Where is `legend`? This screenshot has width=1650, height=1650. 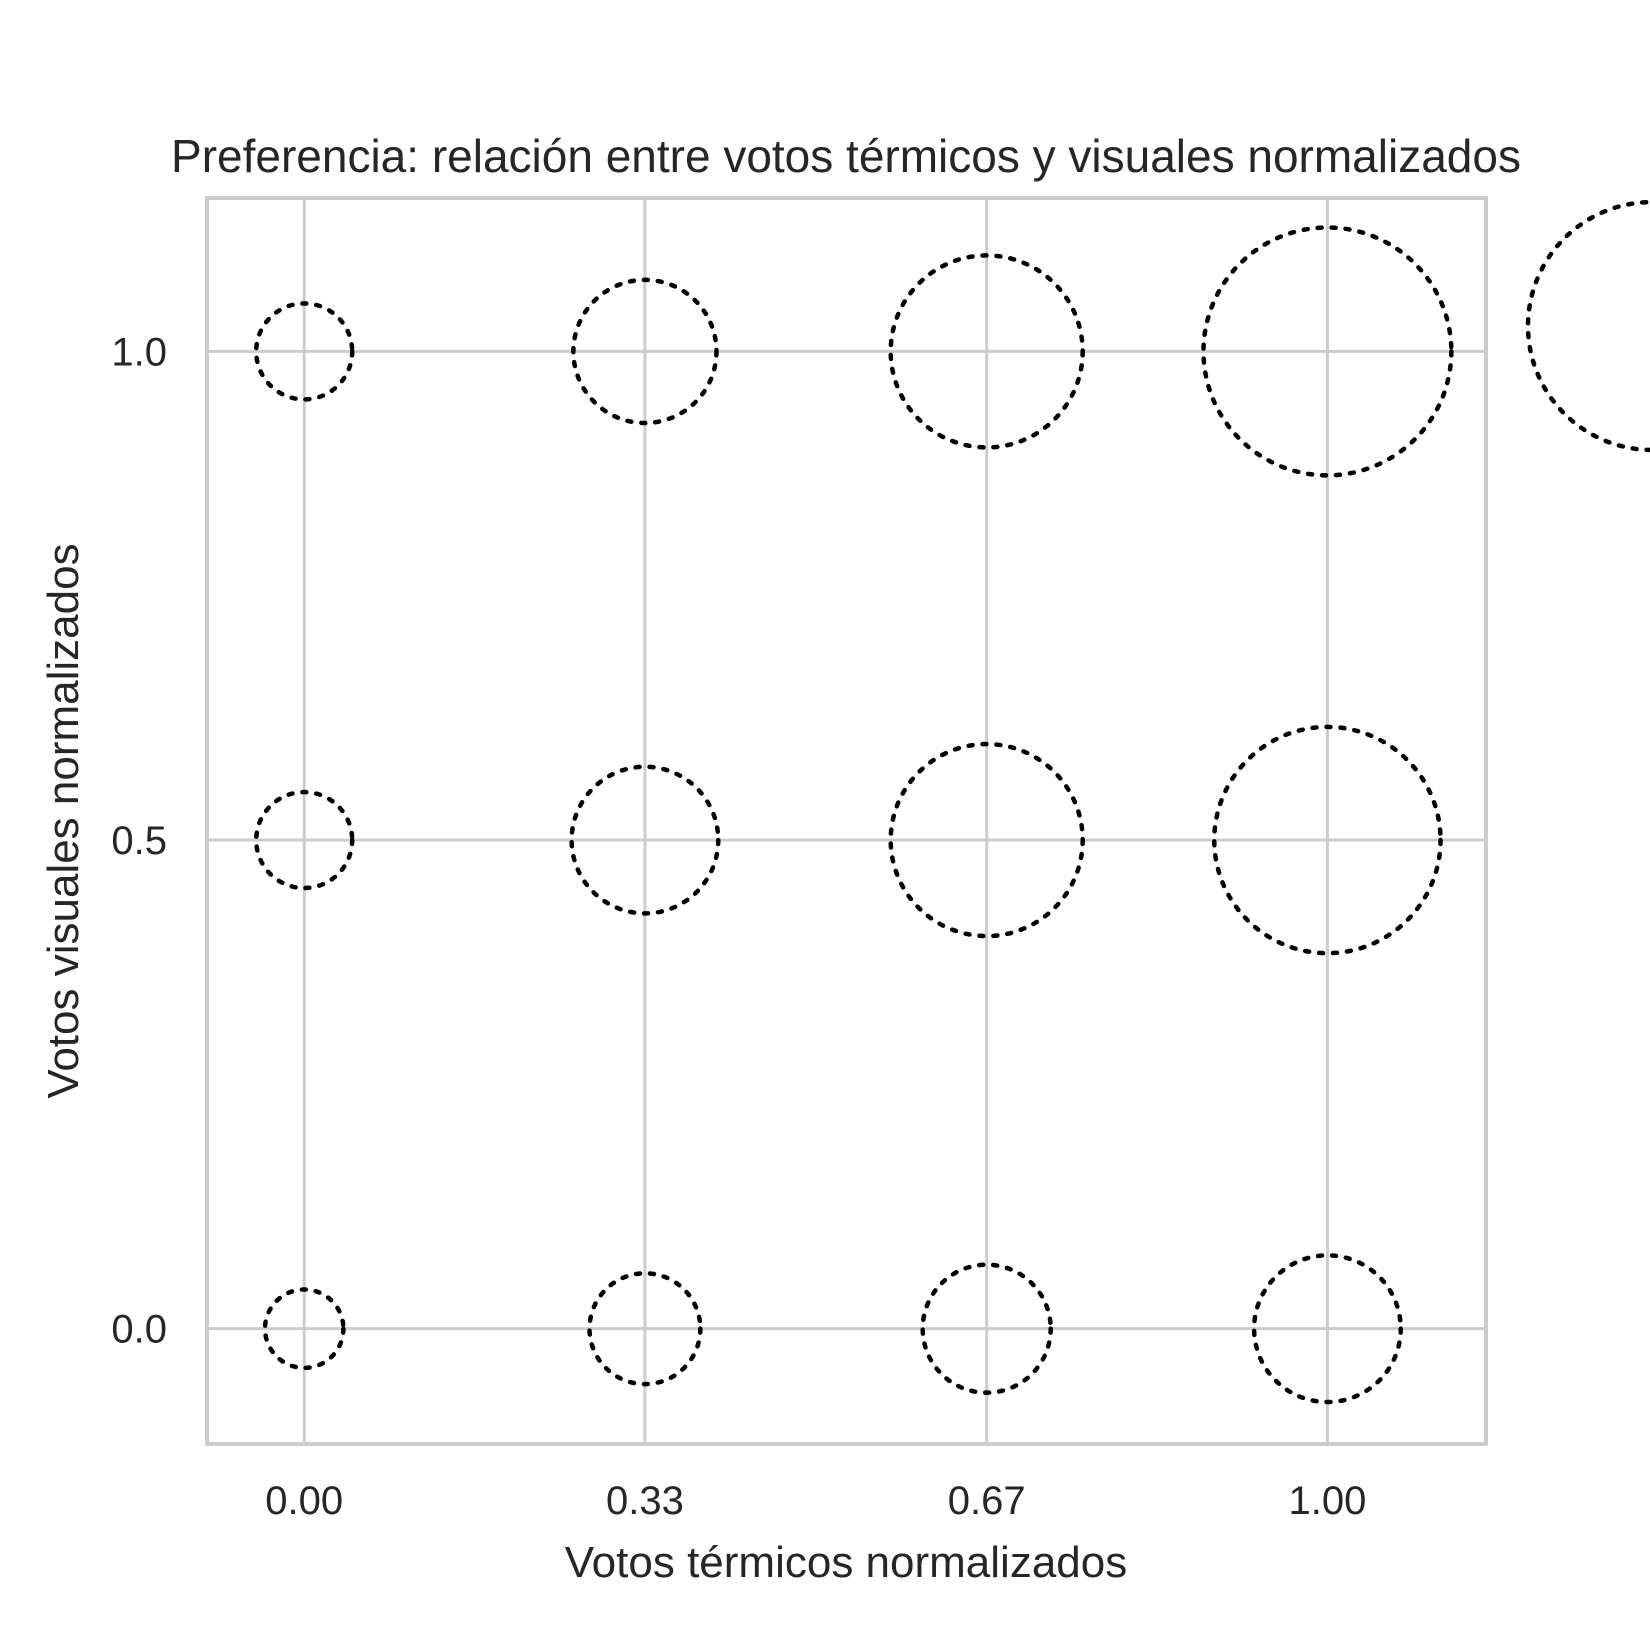
legend is located at coordinates (1587, 326).